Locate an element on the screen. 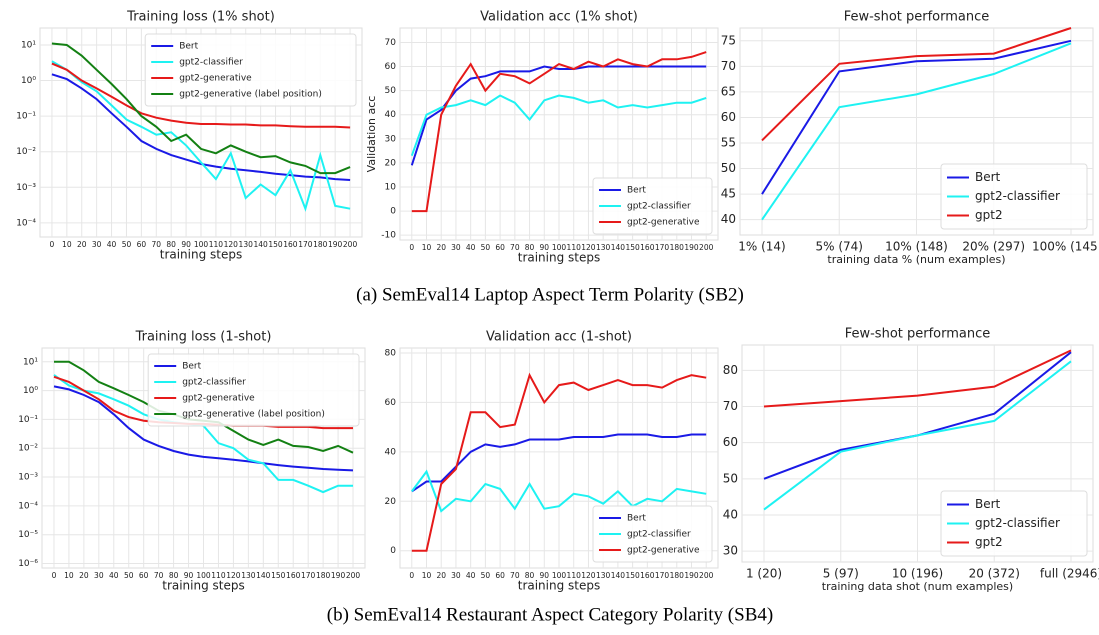 The image size is (1099, 635). y-tick-label: 60 is located at coordinates (391, 403).